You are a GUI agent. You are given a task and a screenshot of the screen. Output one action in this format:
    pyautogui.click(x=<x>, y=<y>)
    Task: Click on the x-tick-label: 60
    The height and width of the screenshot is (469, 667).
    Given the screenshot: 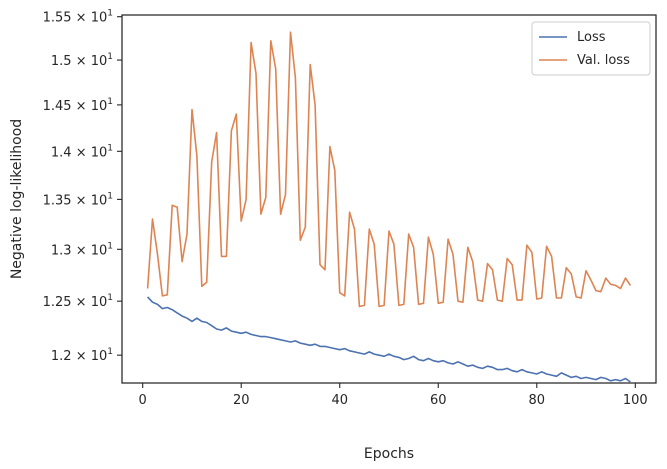 What is the action you would take?
    pyautogui.click(x=438, y=400)
    